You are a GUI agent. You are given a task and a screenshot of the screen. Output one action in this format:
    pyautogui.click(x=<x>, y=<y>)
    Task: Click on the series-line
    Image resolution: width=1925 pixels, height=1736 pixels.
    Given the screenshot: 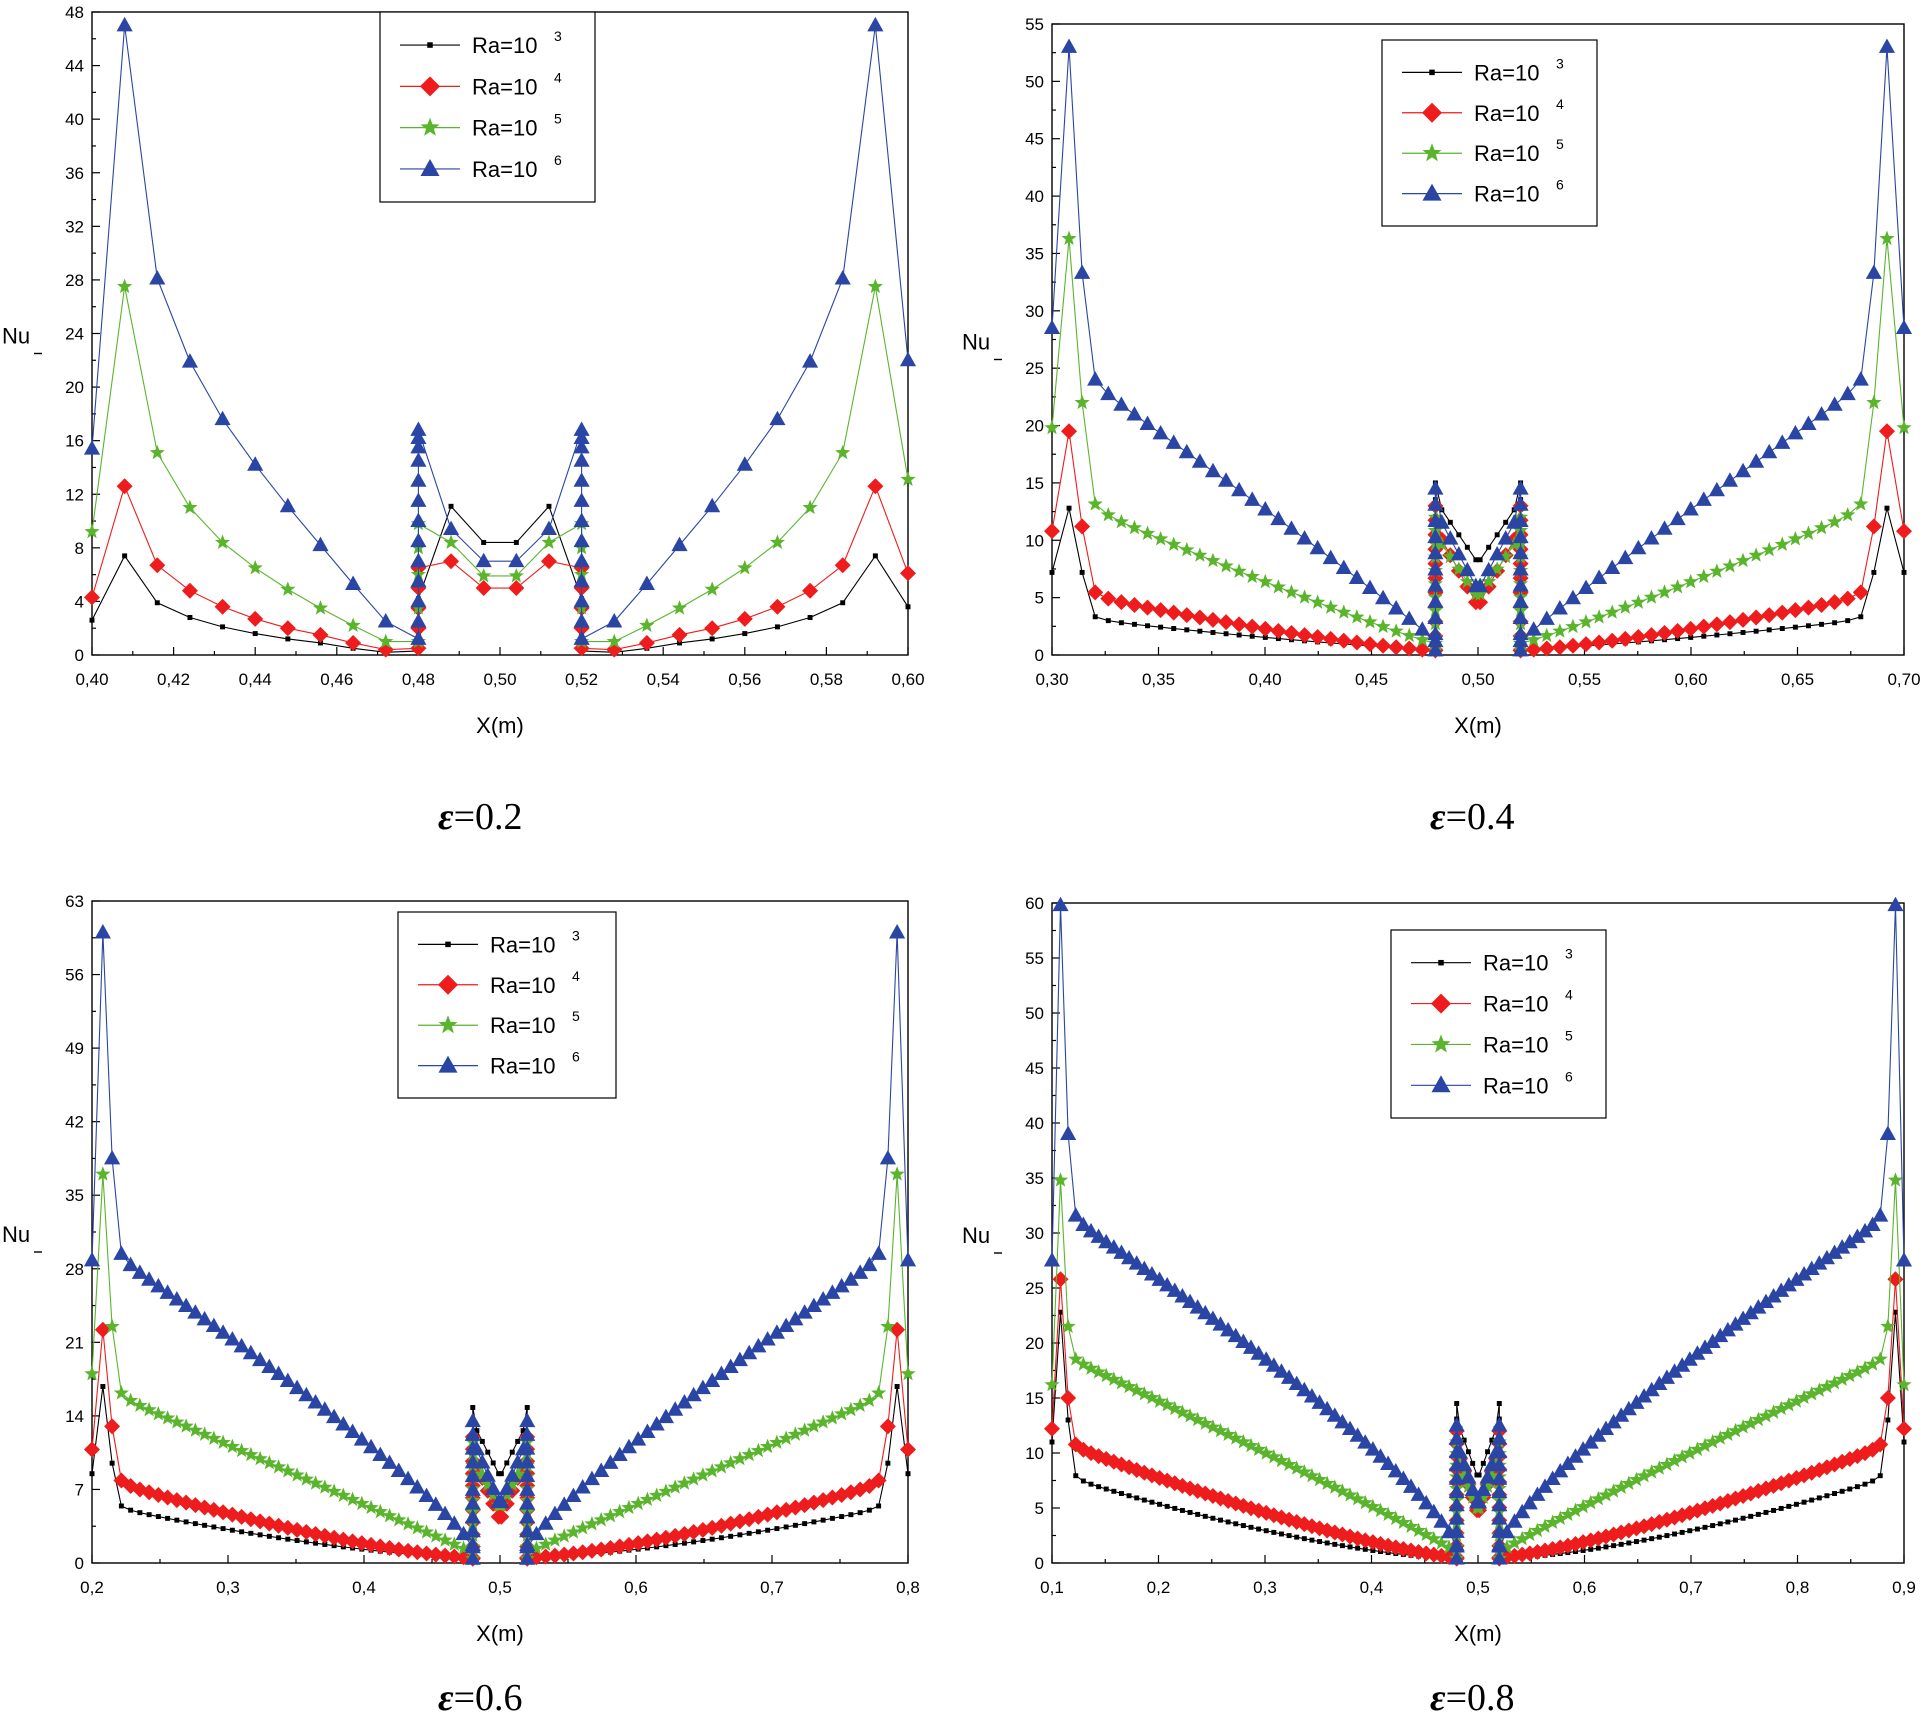 What is the action you would take?
    pyautogui.click(x=1478, y=1436)
    